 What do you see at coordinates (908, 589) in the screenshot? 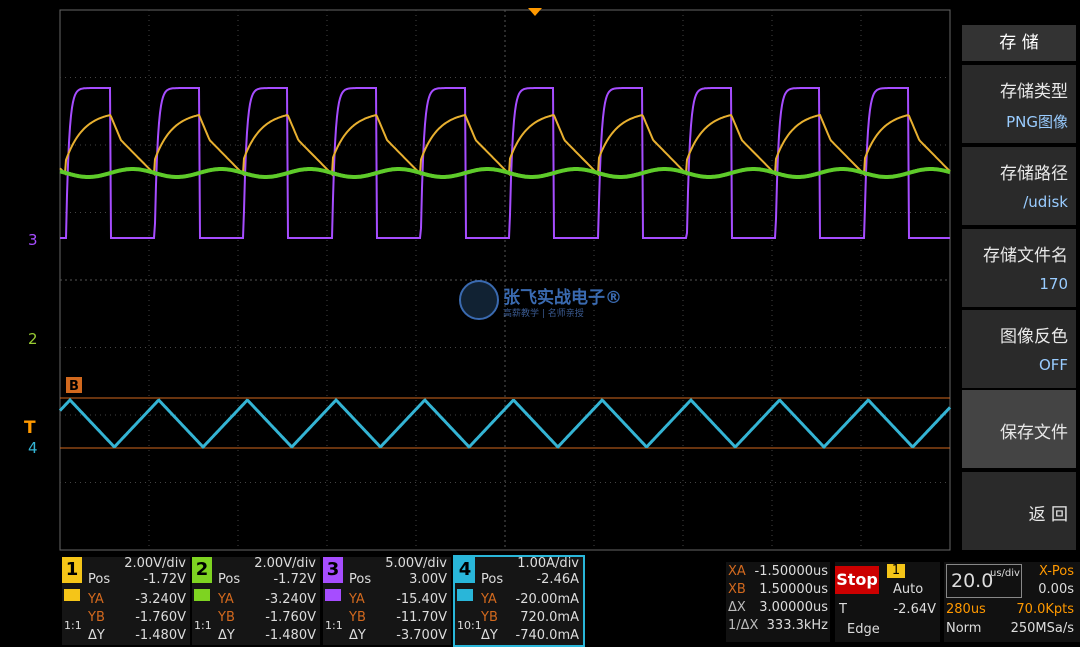
I see `trigger-mode: Auto` at bounding box center [908, 589].